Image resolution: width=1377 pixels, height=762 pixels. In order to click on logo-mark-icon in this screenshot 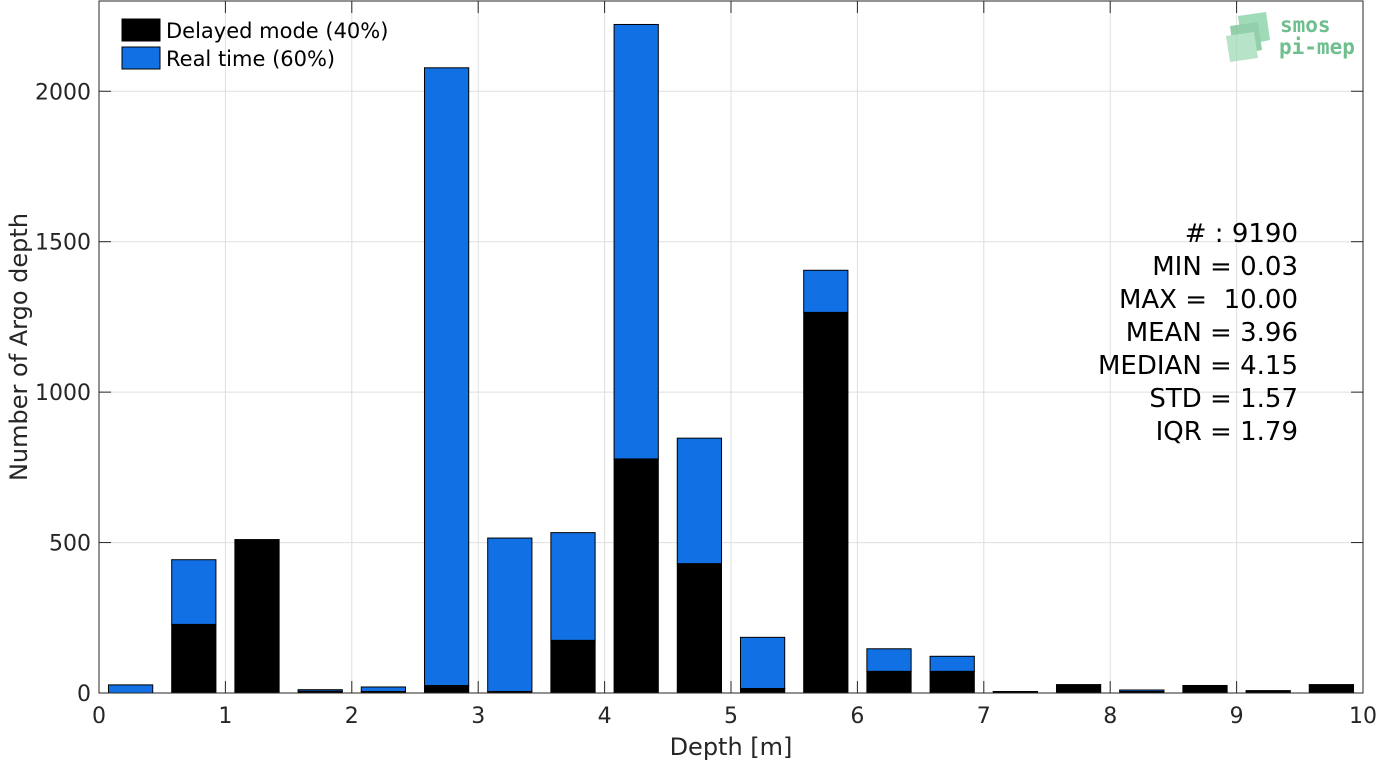, I will do `click(1248, 37)`.